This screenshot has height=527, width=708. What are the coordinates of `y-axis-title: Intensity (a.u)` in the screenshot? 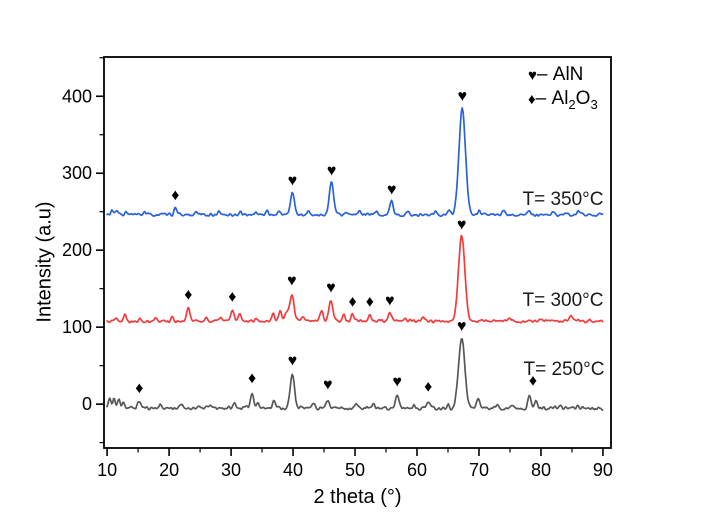 It's located at (44, 262).